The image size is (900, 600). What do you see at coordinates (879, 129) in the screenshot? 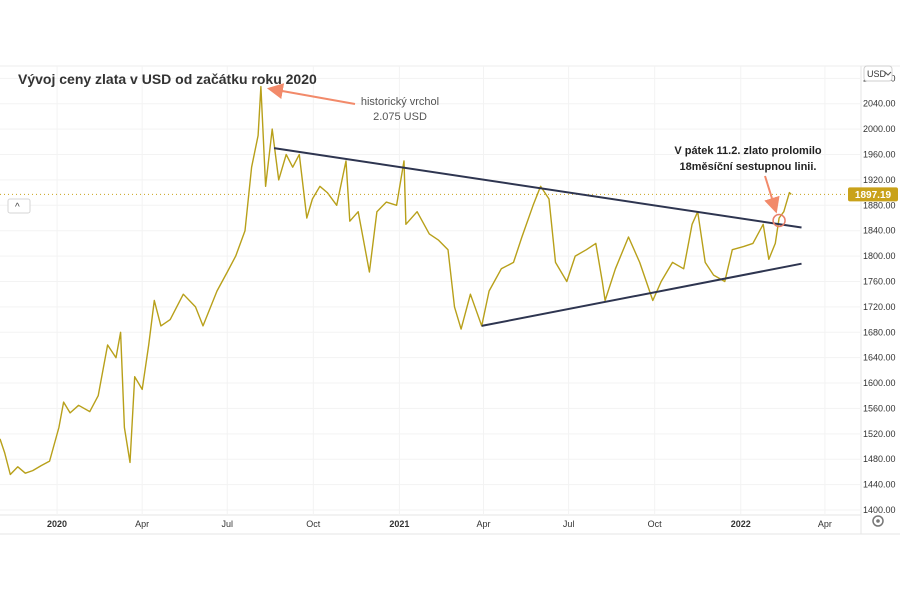
I see `y-tick-label: 2000.00` at bounding box center [879, 129].